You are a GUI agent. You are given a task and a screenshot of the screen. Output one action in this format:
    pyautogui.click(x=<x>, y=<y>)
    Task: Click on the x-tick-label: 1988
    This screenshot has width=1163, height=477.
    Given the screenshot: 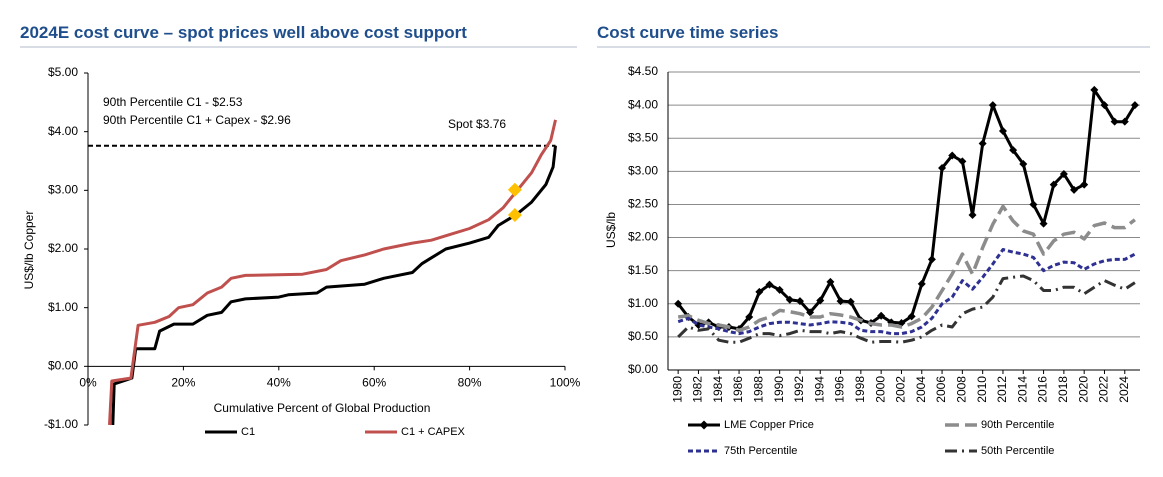 What is the action you would take?
    pyautogui.click(x=759, y=389)
    